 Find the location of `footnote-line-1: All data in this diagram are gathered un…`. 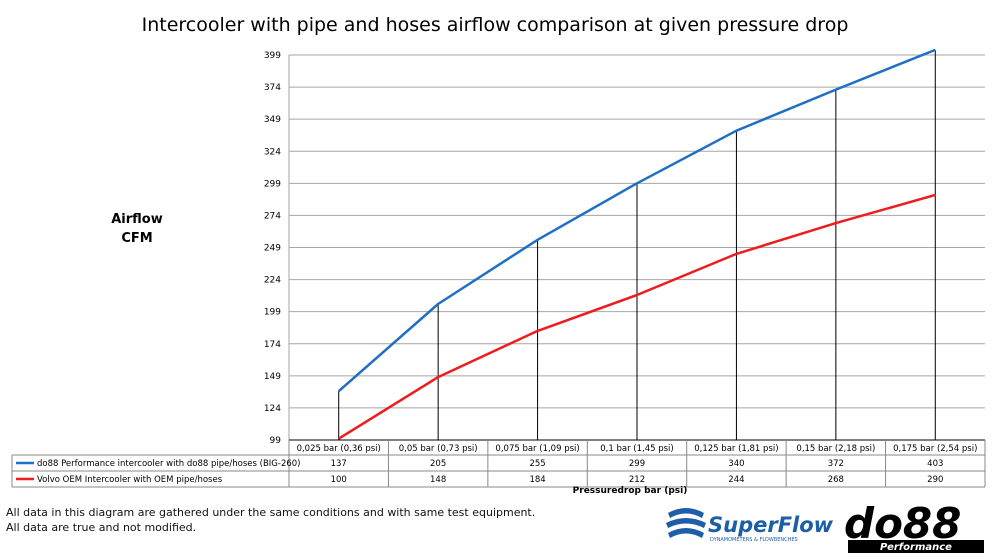

footnote-line-1: All data in this diagram are gathered un… is located at coordinates (271, 512).